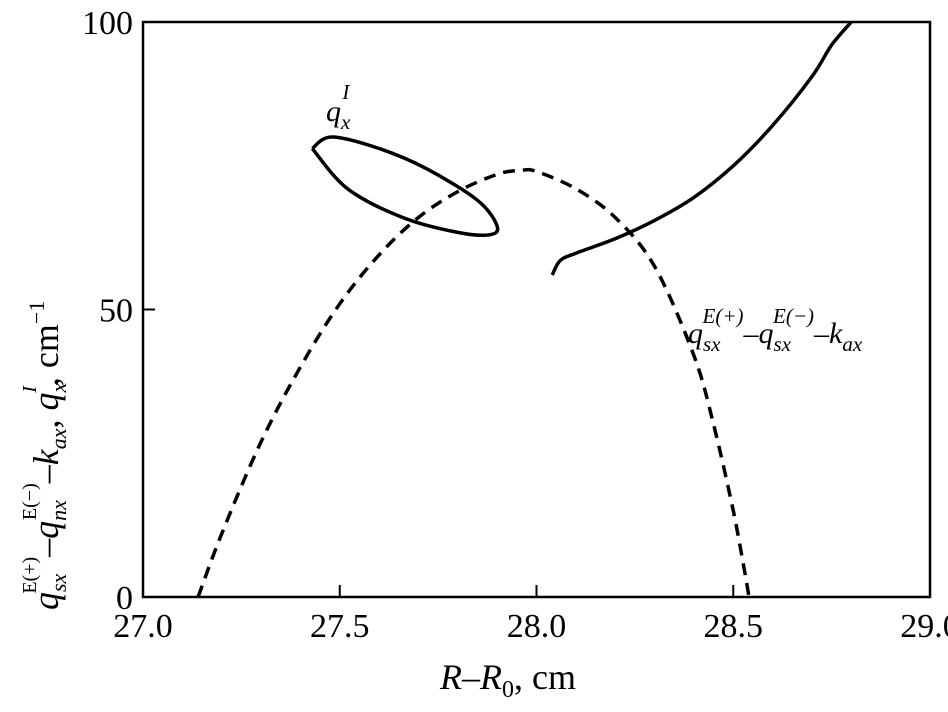  Describe the element at coordinates (107, 23) in the screenshot. I see `y-tick-label-2: 100` at that location.